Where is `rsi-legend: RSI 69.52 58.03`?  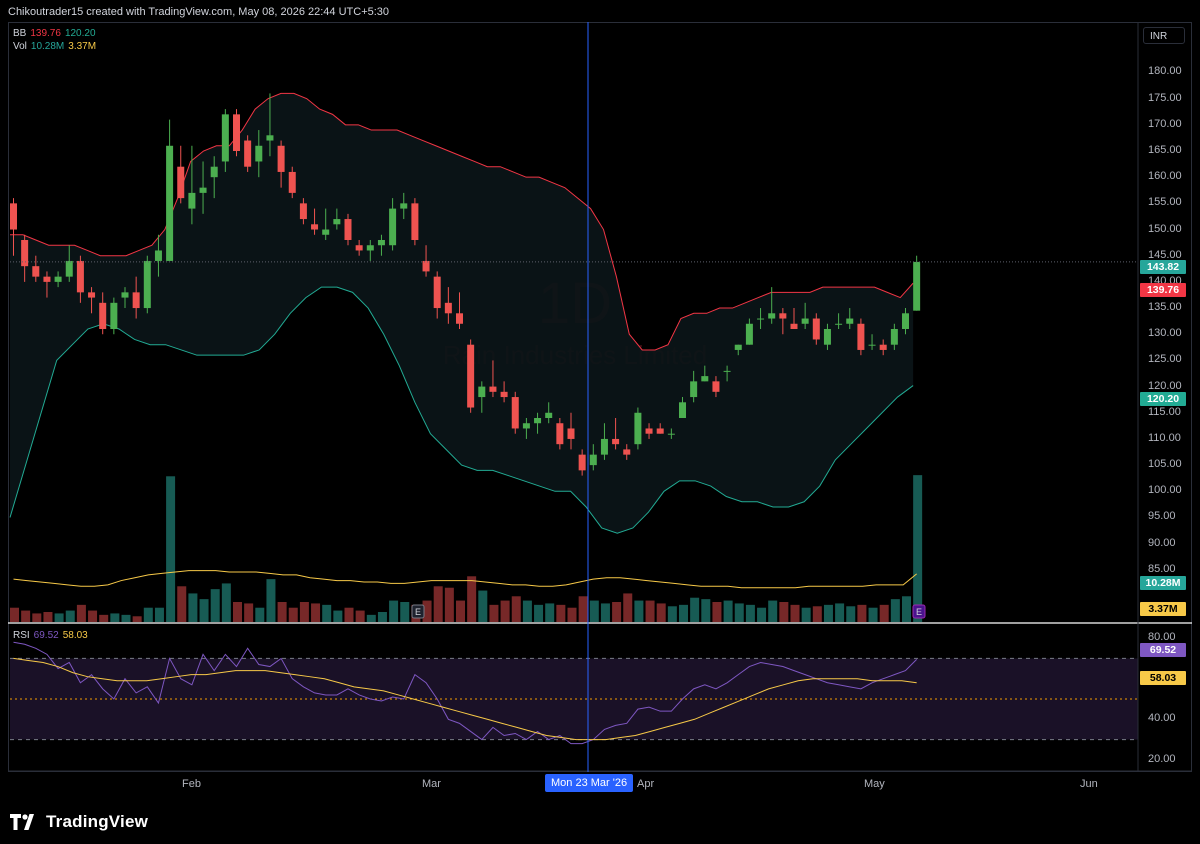
rsi-legend: RSI 69.52 58.03 is located at coordinates (52, 635).